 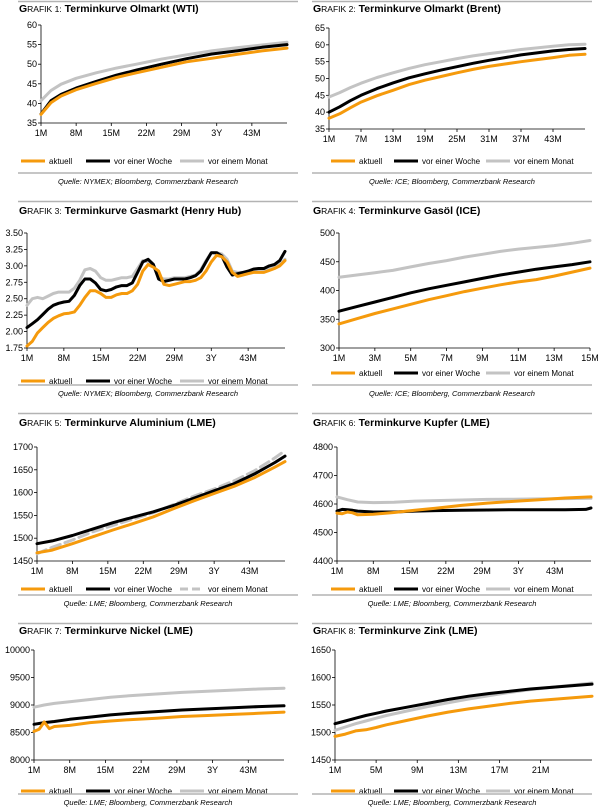 What do you see at coordinates (589, 358) in the screenshot?
I see `chart-4-x-tick-label: 15M` at bounding box center [589, 358].